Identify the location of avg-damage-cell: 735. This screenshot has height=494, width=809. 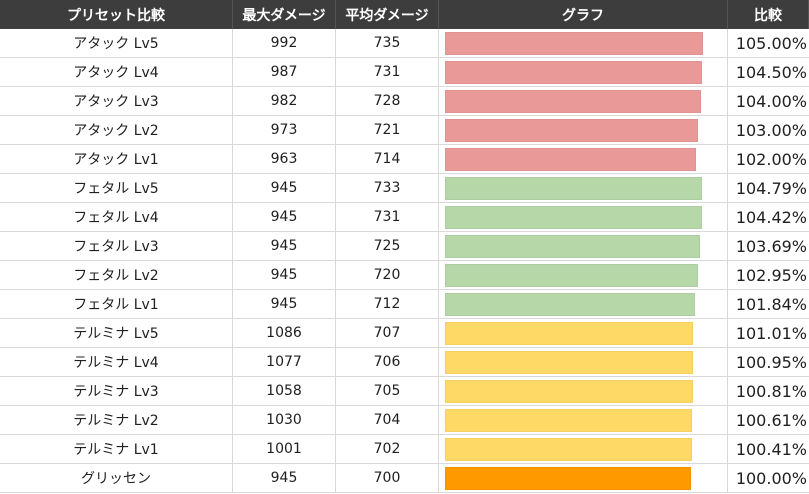
(387, 43).